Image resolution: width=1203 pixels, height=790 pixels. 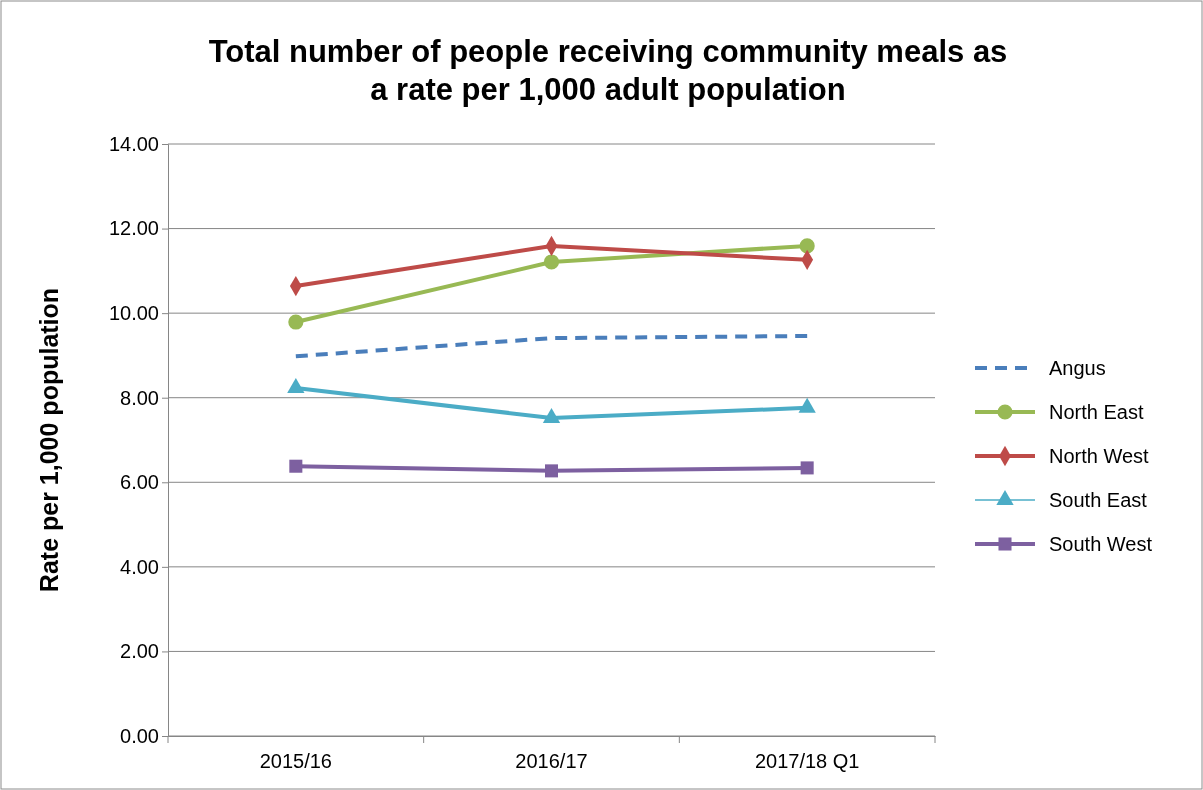 I want to click on y-tick-label: 6.00, so click(x=139, y=482).